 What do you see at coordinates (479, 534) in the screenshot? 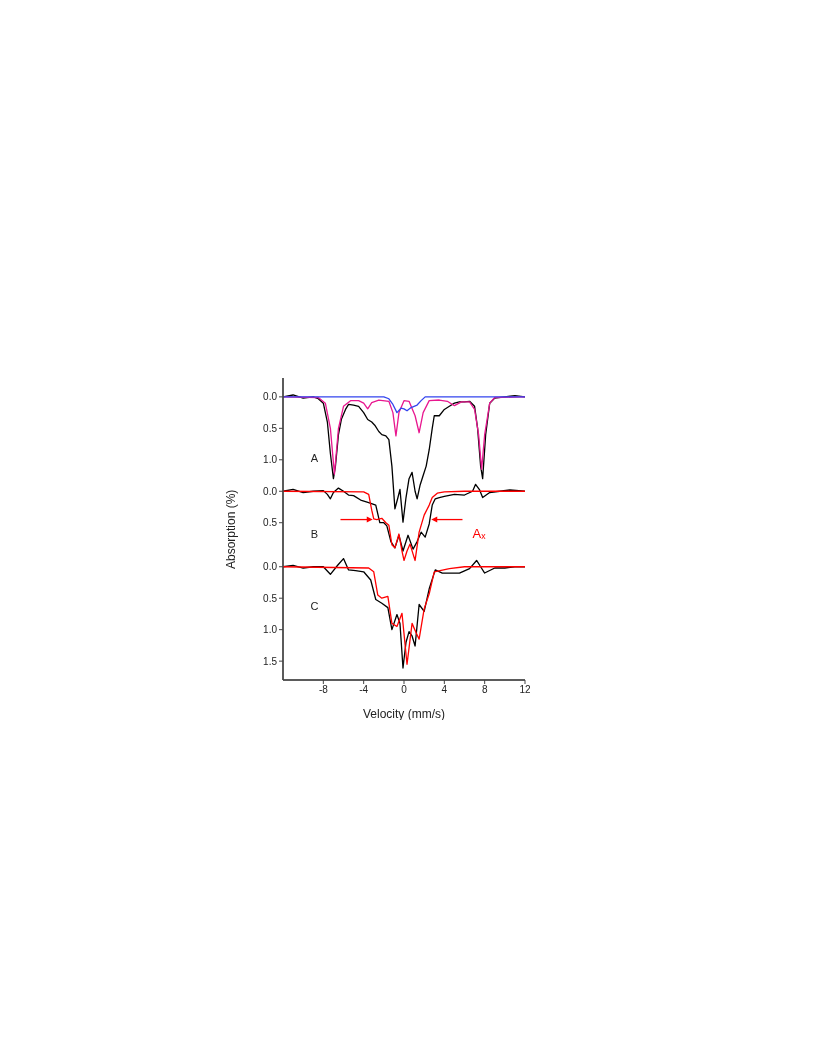
I see `annotation: Aₓ` at bounding box center [479, 534].